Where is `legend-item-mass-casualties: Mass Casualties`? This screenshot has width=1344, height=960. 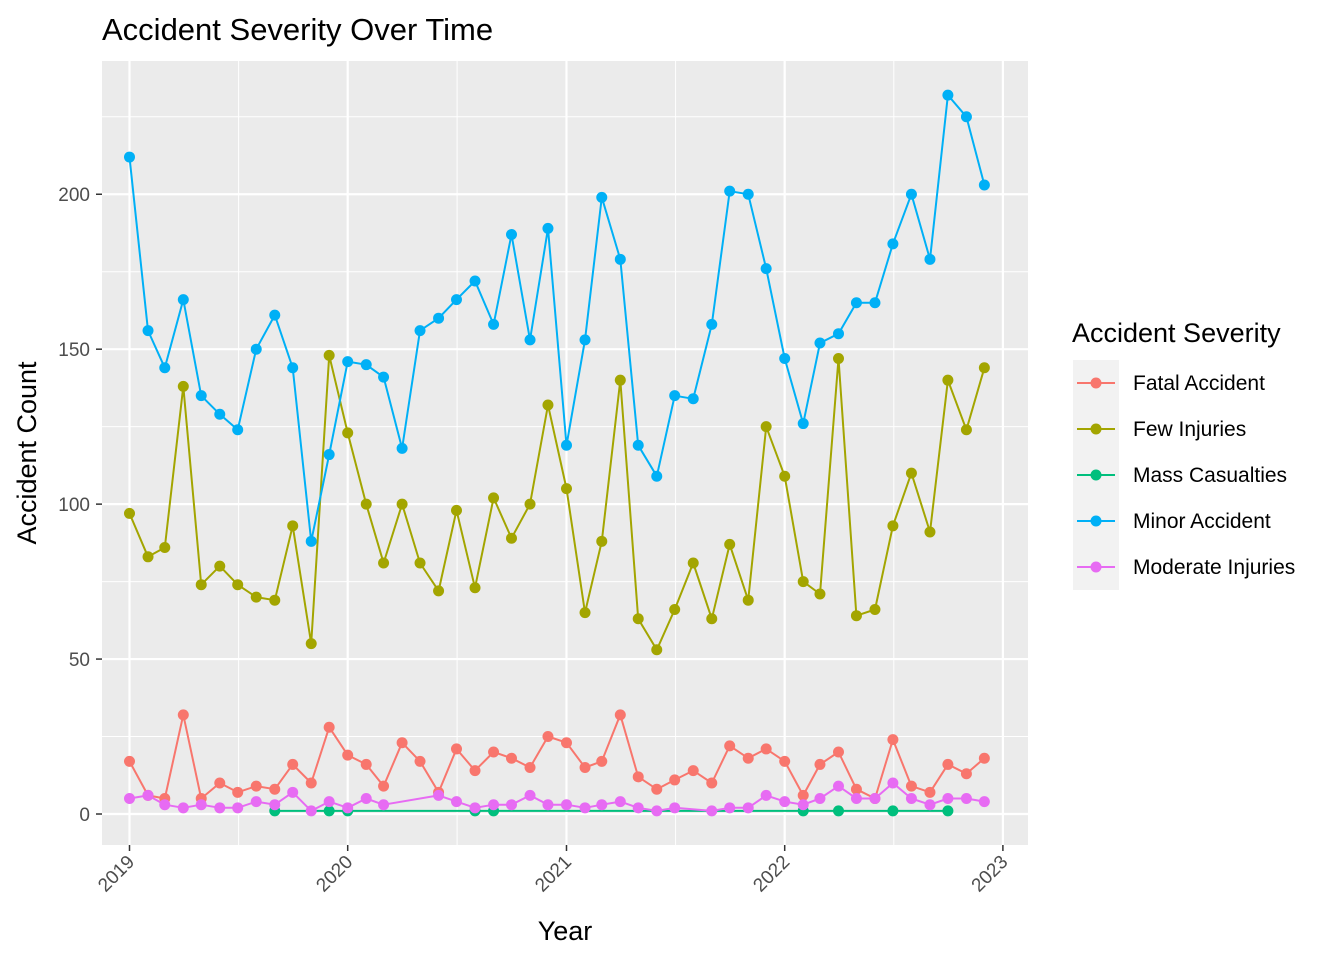
legend-item-mass-casualties: Mass Casualties is located at coordinates (1180, 475).